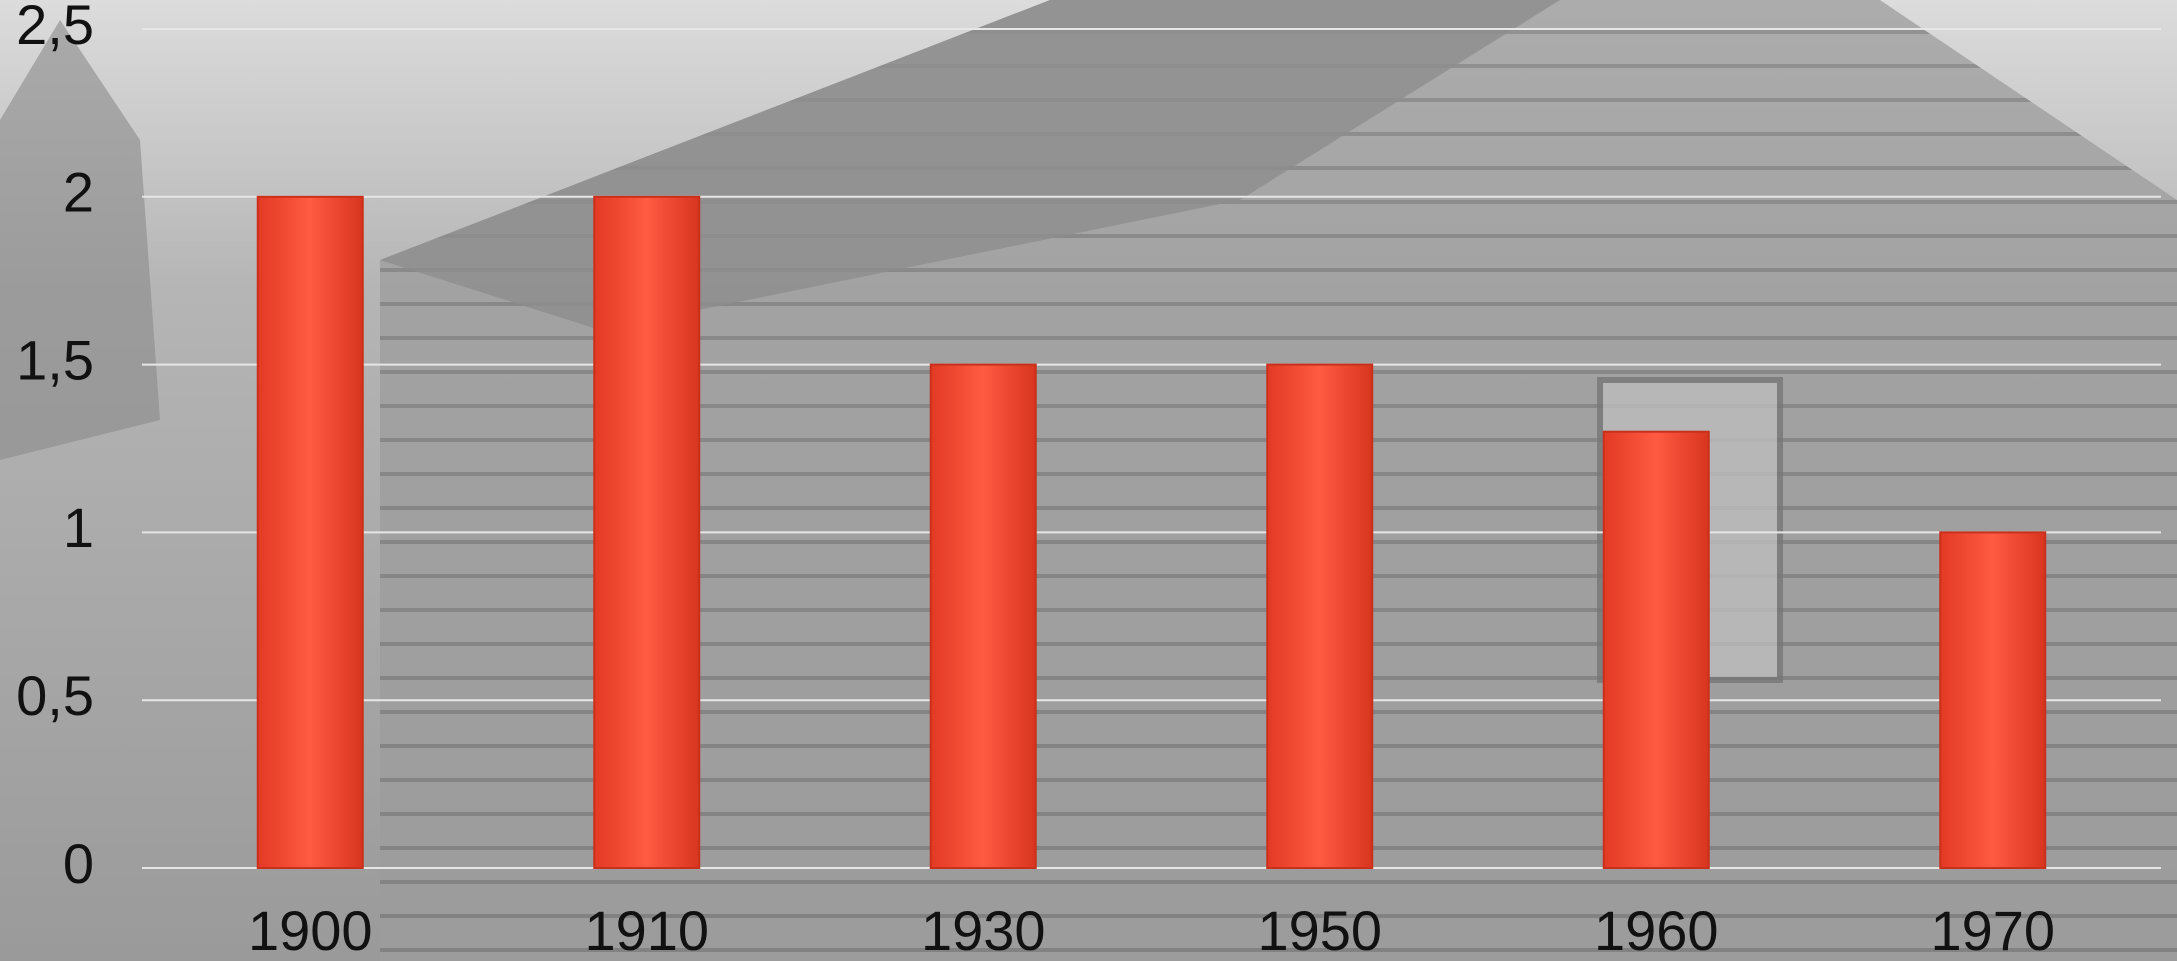 This screenshot has width=2177, height=961. Describe the element at coordinates (55, 28) in the screenshot. I see `y-tick-label: 2,5` at that location.